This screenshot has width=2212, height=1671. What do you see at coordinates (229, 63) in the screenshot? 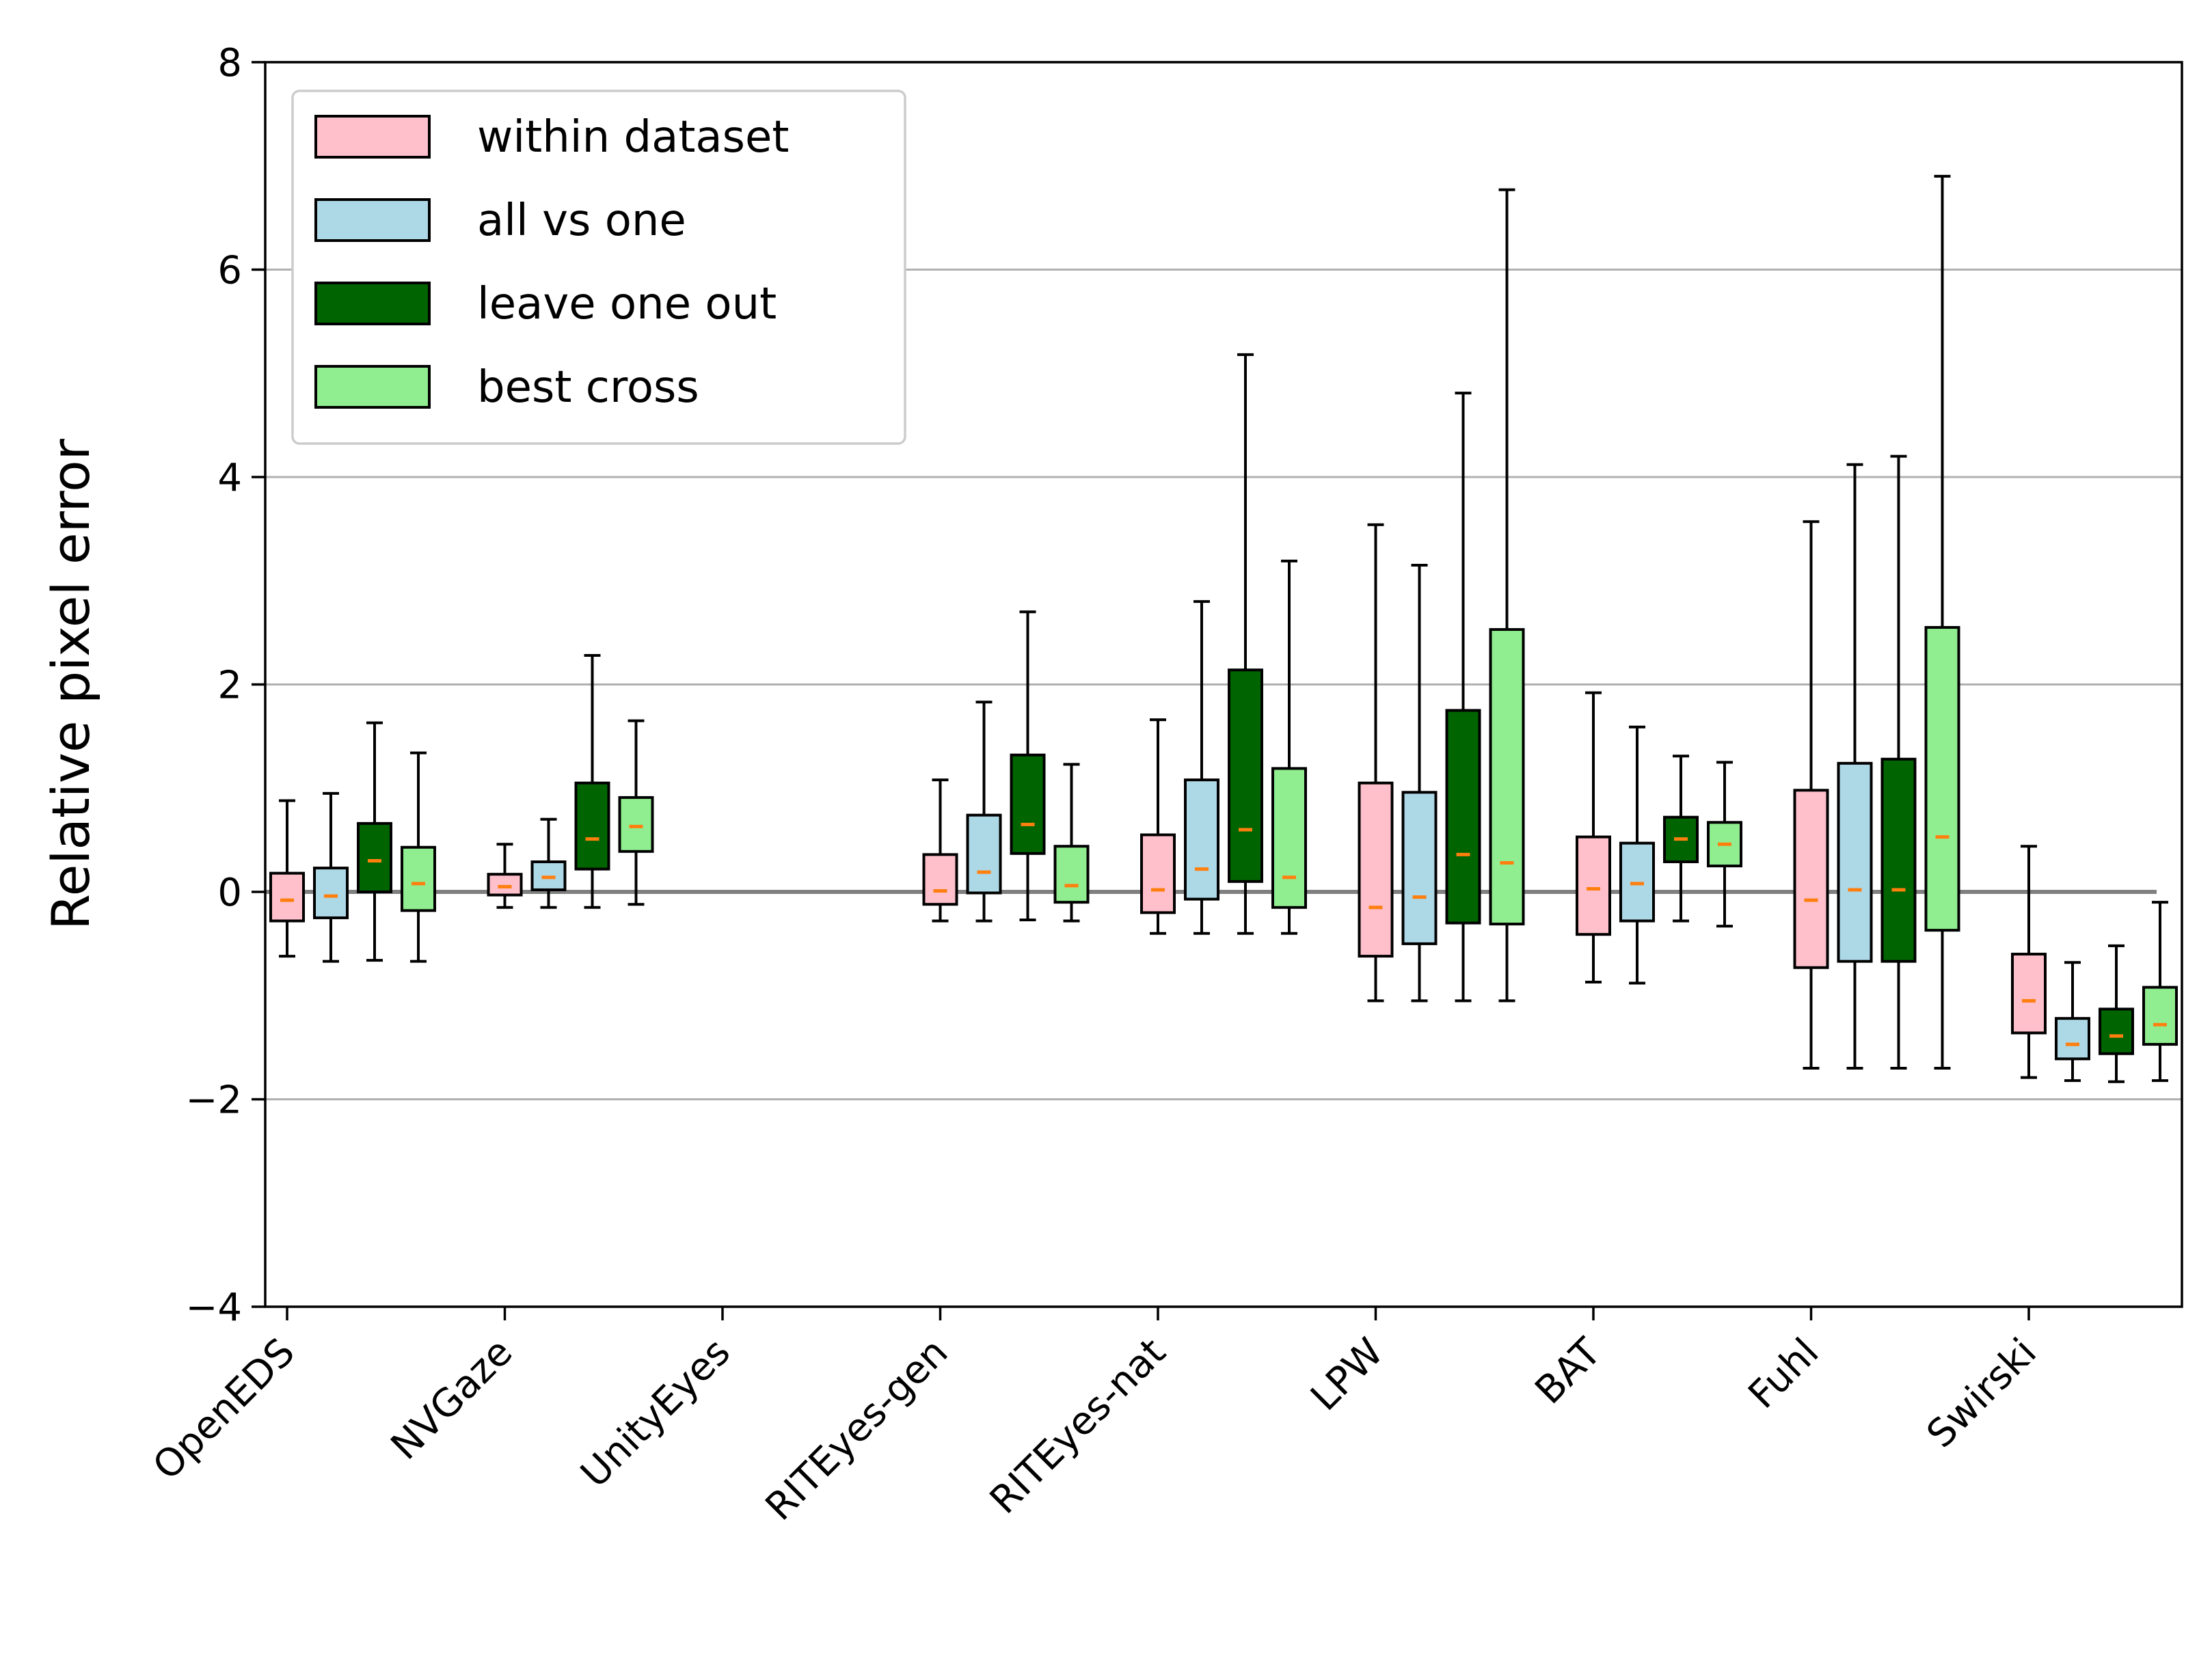
I see `y-tick-label: 8` at bounding box center [229, 63].